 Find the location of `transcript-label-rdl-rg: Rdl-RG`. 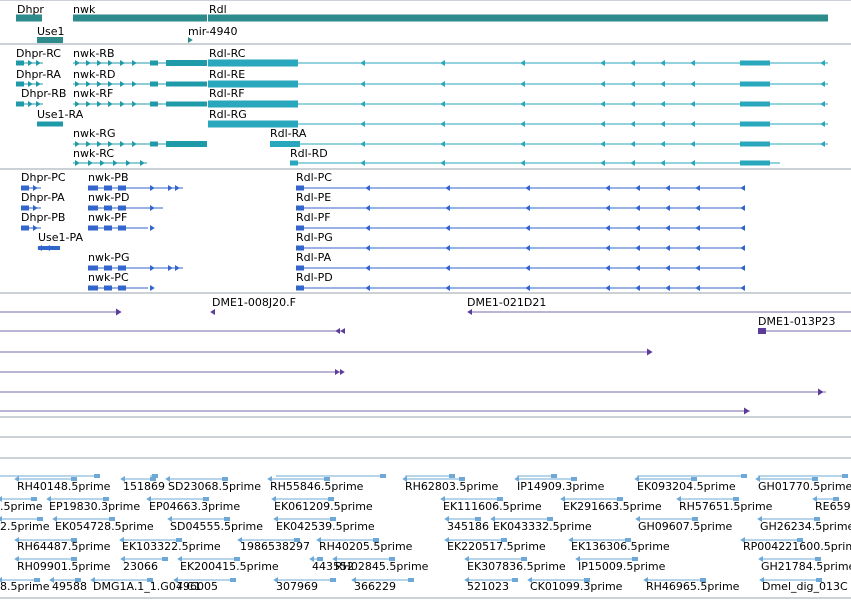

transcript-label-rdl-rg: Rdl-RG is located at coordinates (228, 114).